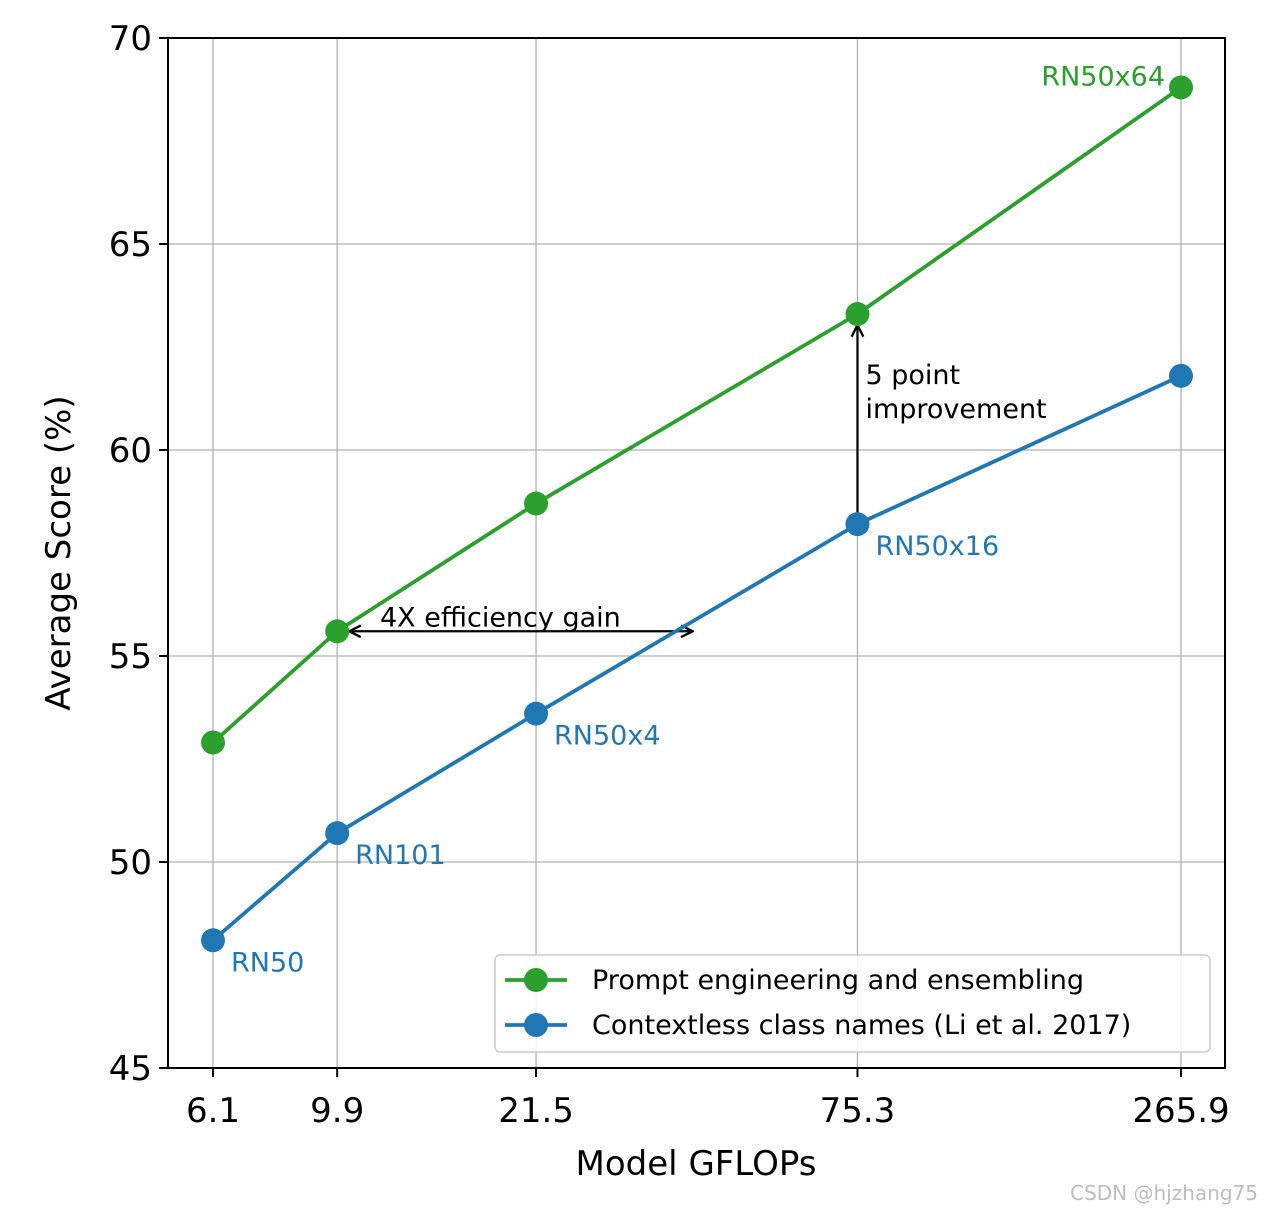 The image size is (1264, 1214). Describe the element at coordinates (400, 855) in the screenshot. I see `point-label: RN101` at that location.